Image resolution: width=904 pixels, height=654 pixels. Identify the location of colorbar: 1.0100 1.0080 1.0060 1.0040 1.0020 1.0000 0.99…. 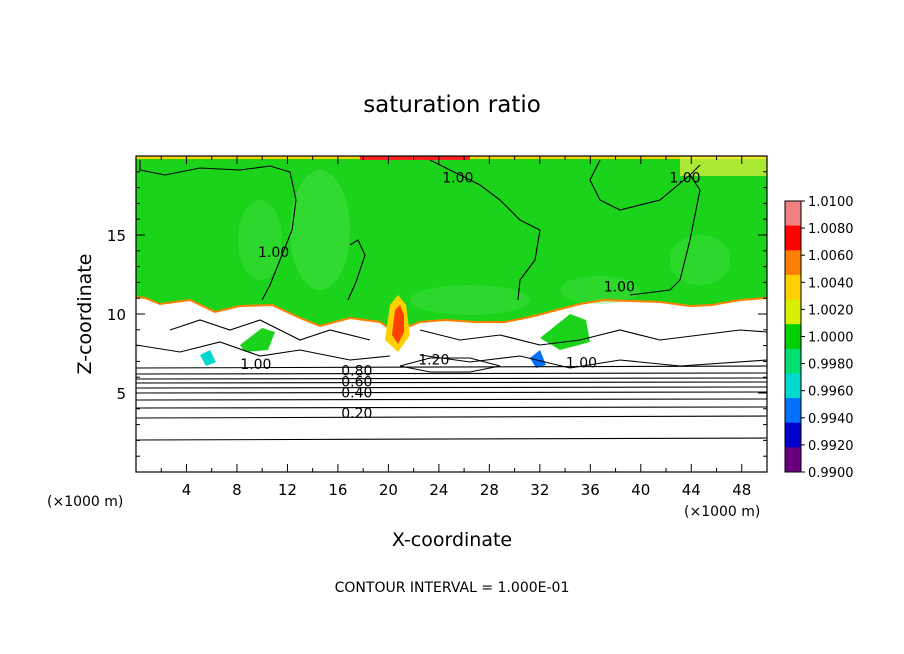
(819, 338).